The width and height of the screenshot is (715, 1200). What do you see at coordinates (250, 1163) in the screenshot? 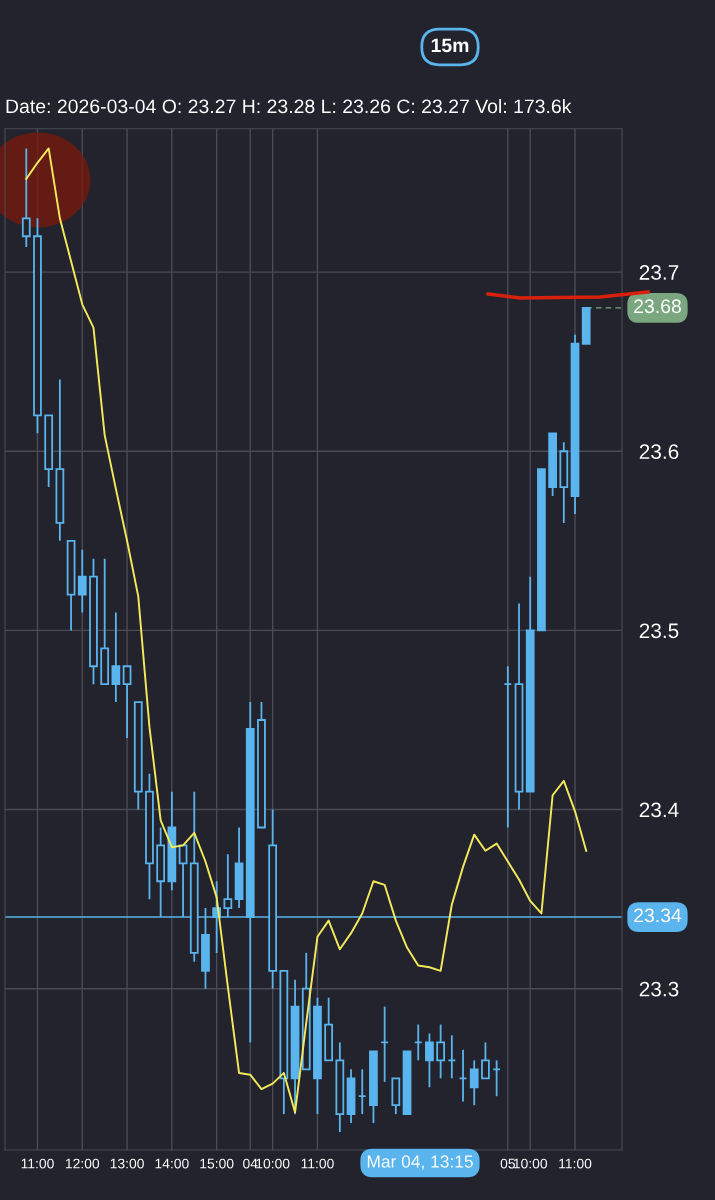
I see `x-tick-label: 04` at bounding box center [250, 1163].